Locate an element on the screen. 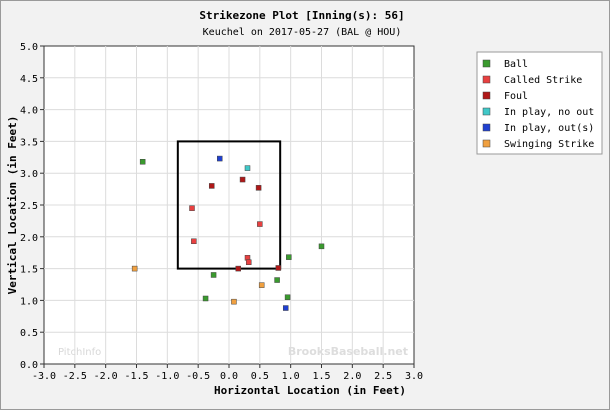  y-tick-labels: 0.0 0.5 1.0 1.5 2.0 2.5 3.0 3.5 4.0 4.5 5.0 is located at coordinates (32, 206).